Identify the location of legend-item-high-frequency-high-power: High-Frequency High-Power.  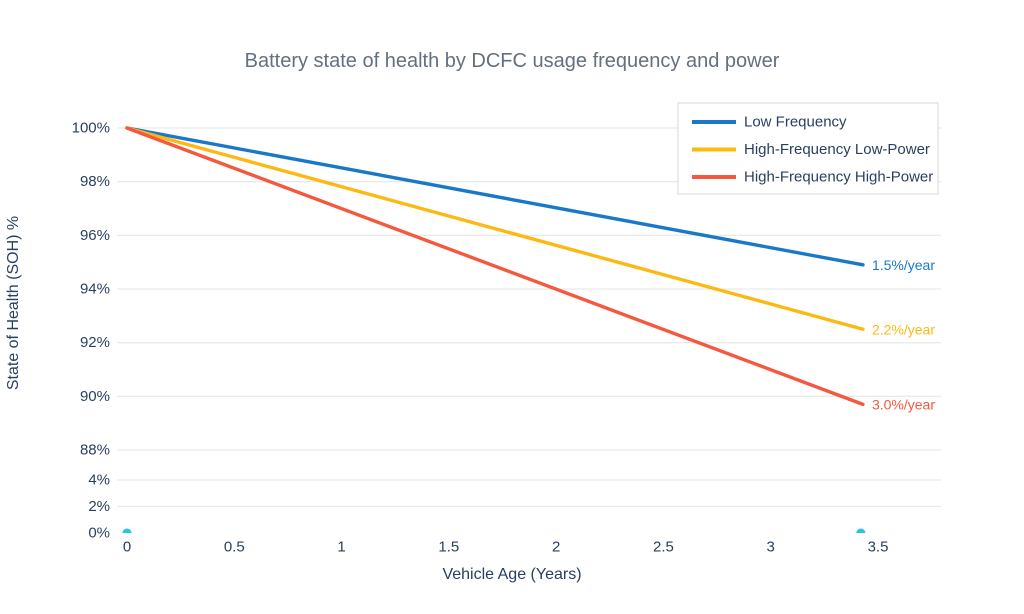
(812, 177).